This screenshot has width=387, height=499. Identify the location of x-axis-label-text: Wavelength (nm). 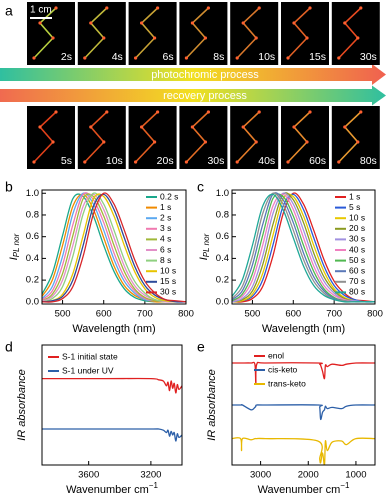
(113, 329).